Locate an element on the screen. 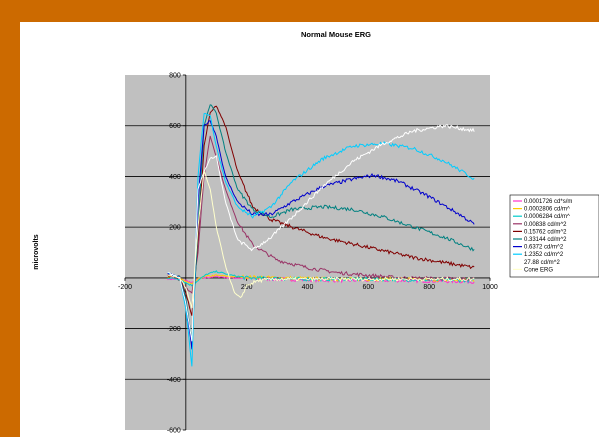 Image resolution: width=599 pixels, height=437 pixels. legend-label-8: 27.88 cd/m^2 is located at coordinates (542, 263).